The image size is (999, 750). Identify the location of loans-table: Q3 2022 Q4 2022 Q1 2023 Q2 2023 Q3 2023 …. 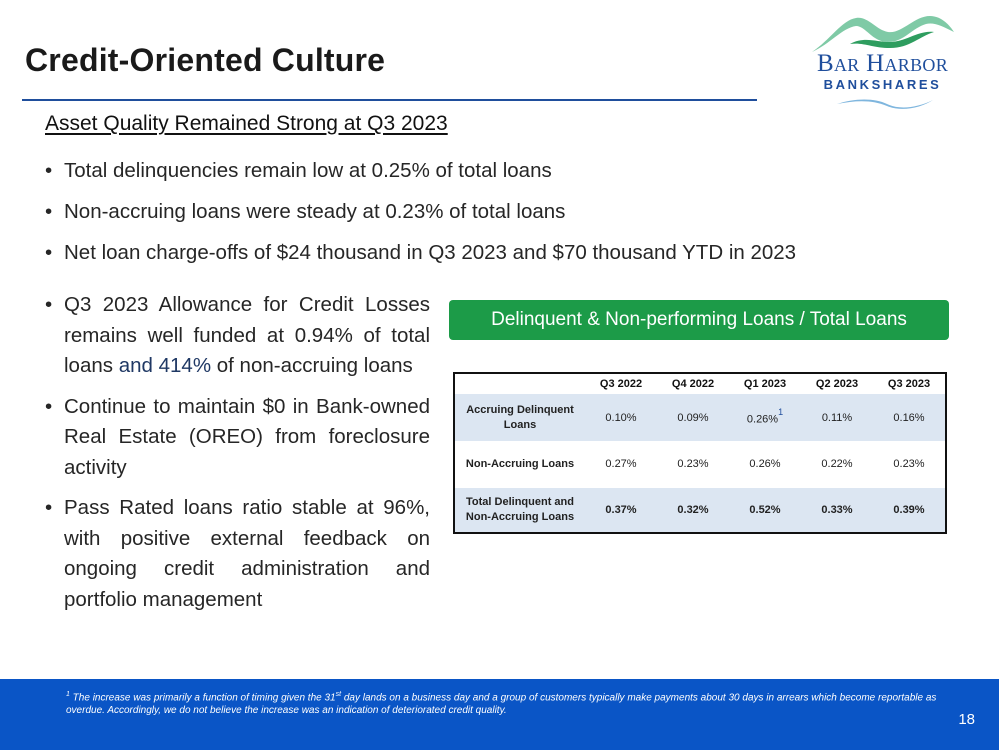
(700, 453).